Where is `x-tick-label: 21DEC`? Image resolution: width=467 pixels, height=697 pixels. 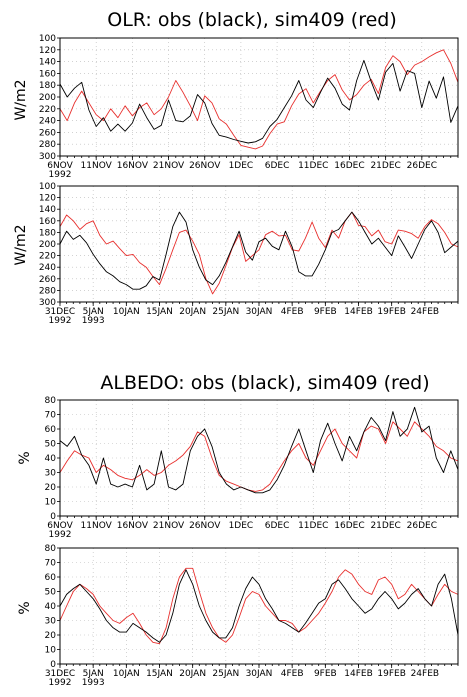
x-tick-label: 21DEC is located at coordinates (385, 166).